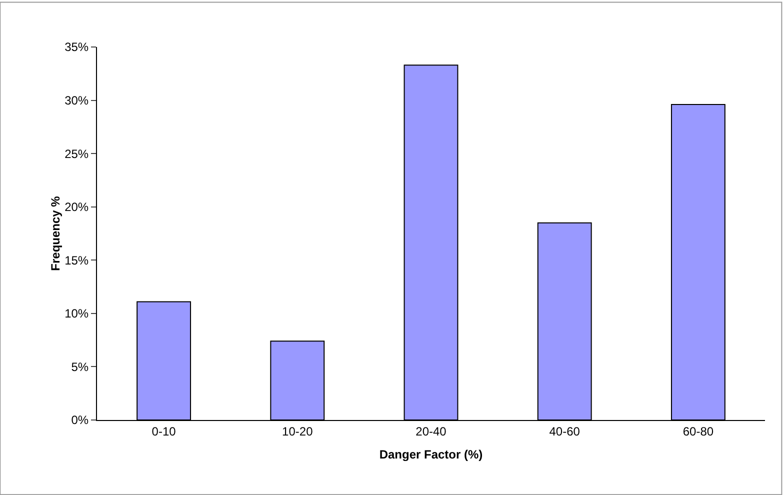  I want to click on x-tick-label: 40-60, so click(564, 431).